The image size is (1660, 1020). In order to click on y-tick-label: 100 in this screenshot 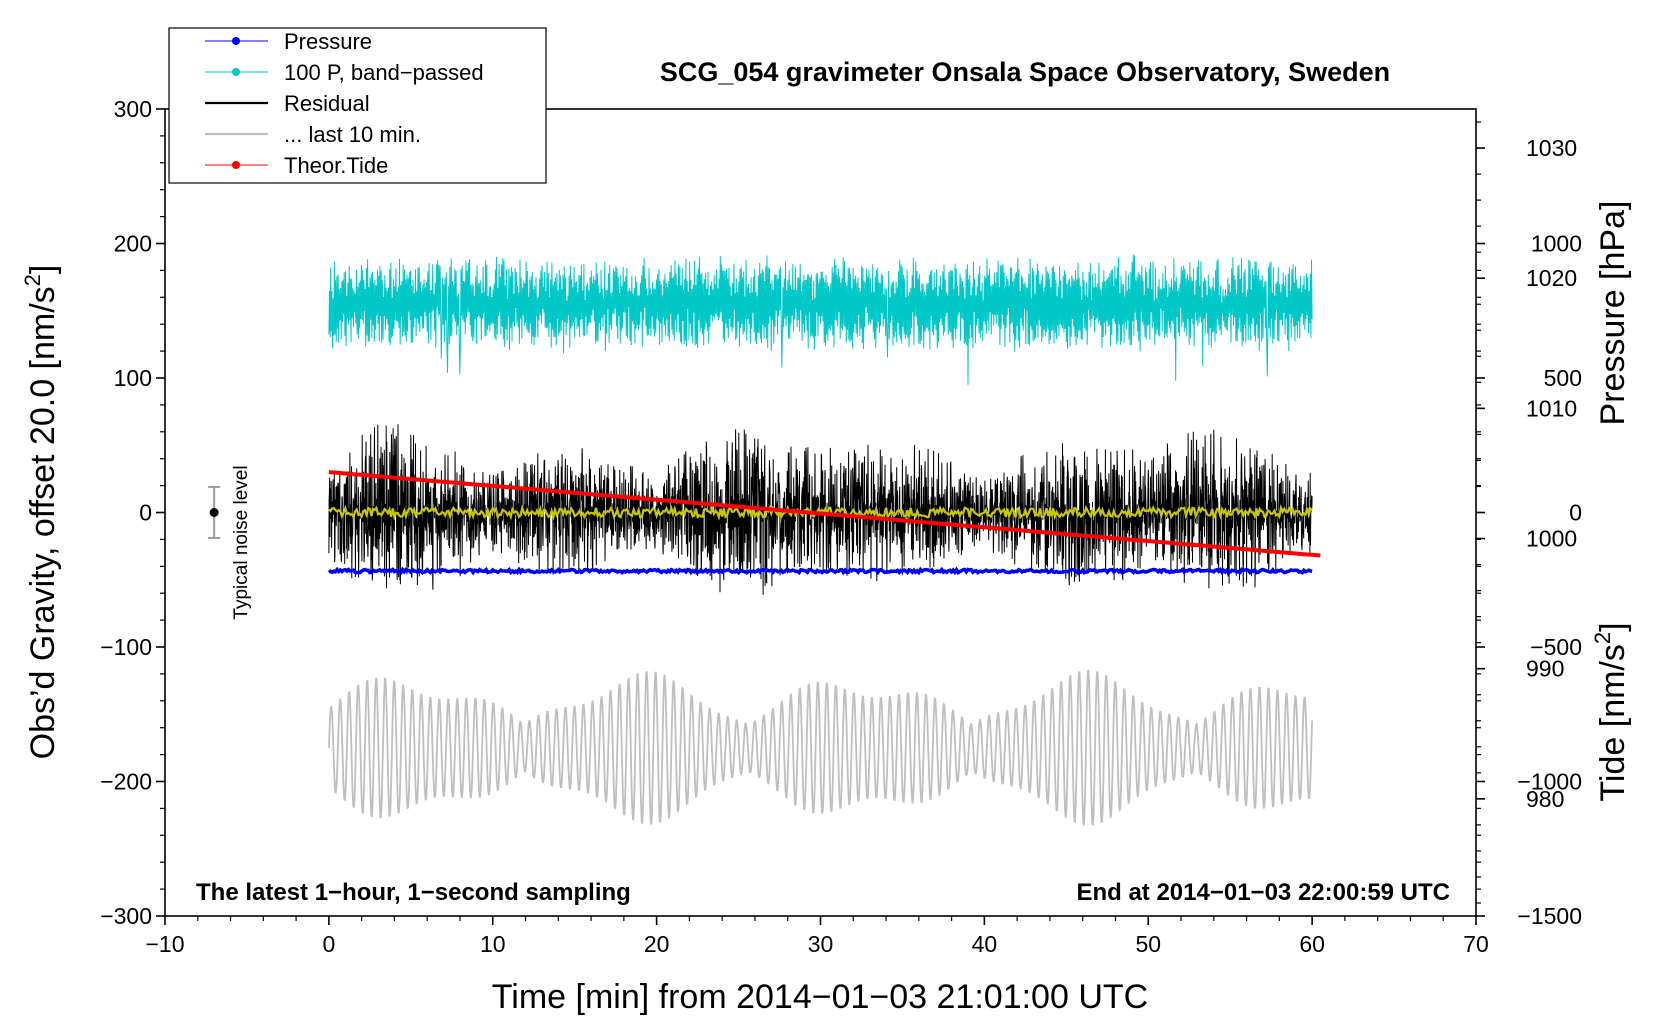, I will do `click(133, 378)`.